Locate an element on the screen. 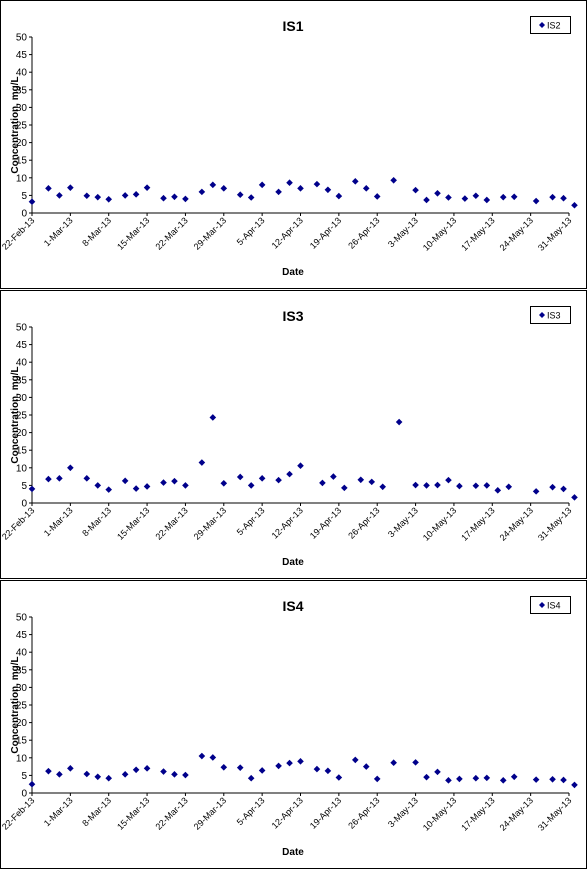  y-tick-label: 10 is located at coordinates (22, 468).